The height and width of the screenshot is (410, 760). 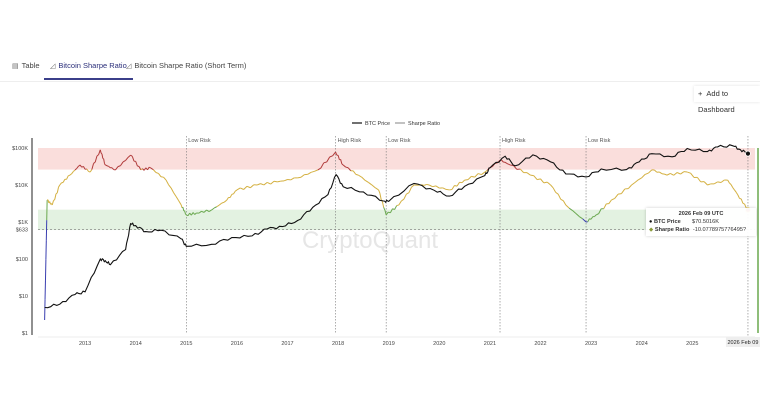 What do you see at coordinates (287, 344) in the screenshot?
I see `x-tick-label: 2017` at bounding box center [287, 344].